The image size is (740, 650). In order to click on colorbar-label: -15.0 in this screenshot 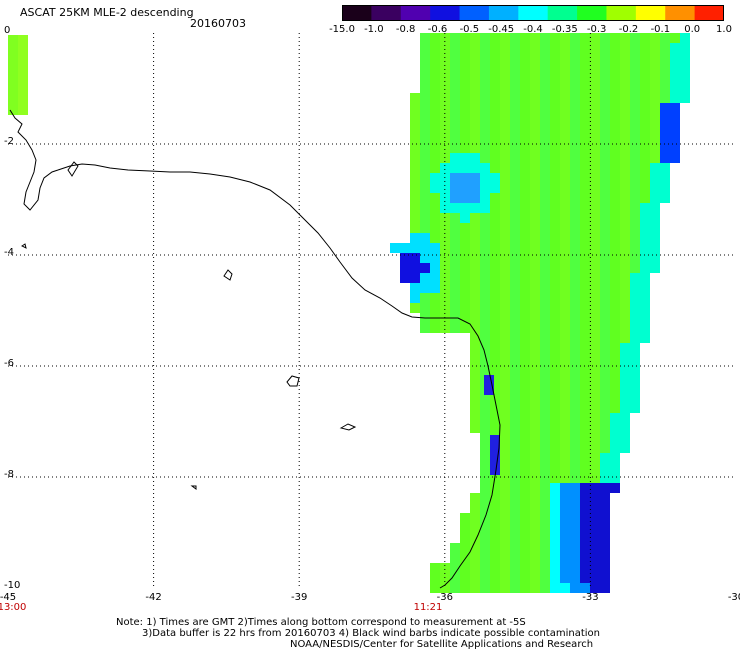, I will do `click(342, 29)`.